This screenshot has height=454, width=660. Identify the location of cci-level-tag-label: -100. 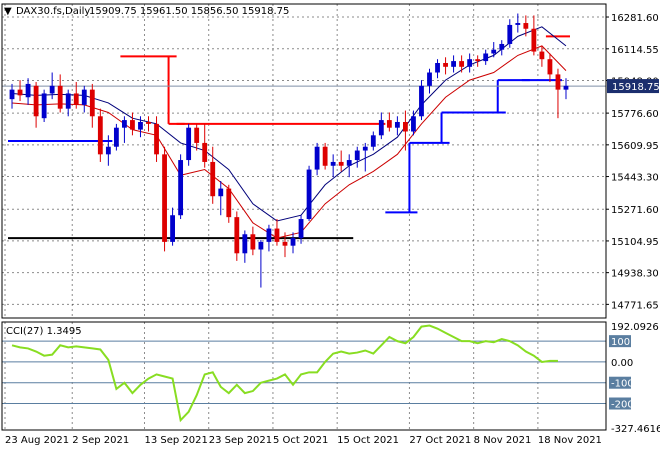
(622, 384).